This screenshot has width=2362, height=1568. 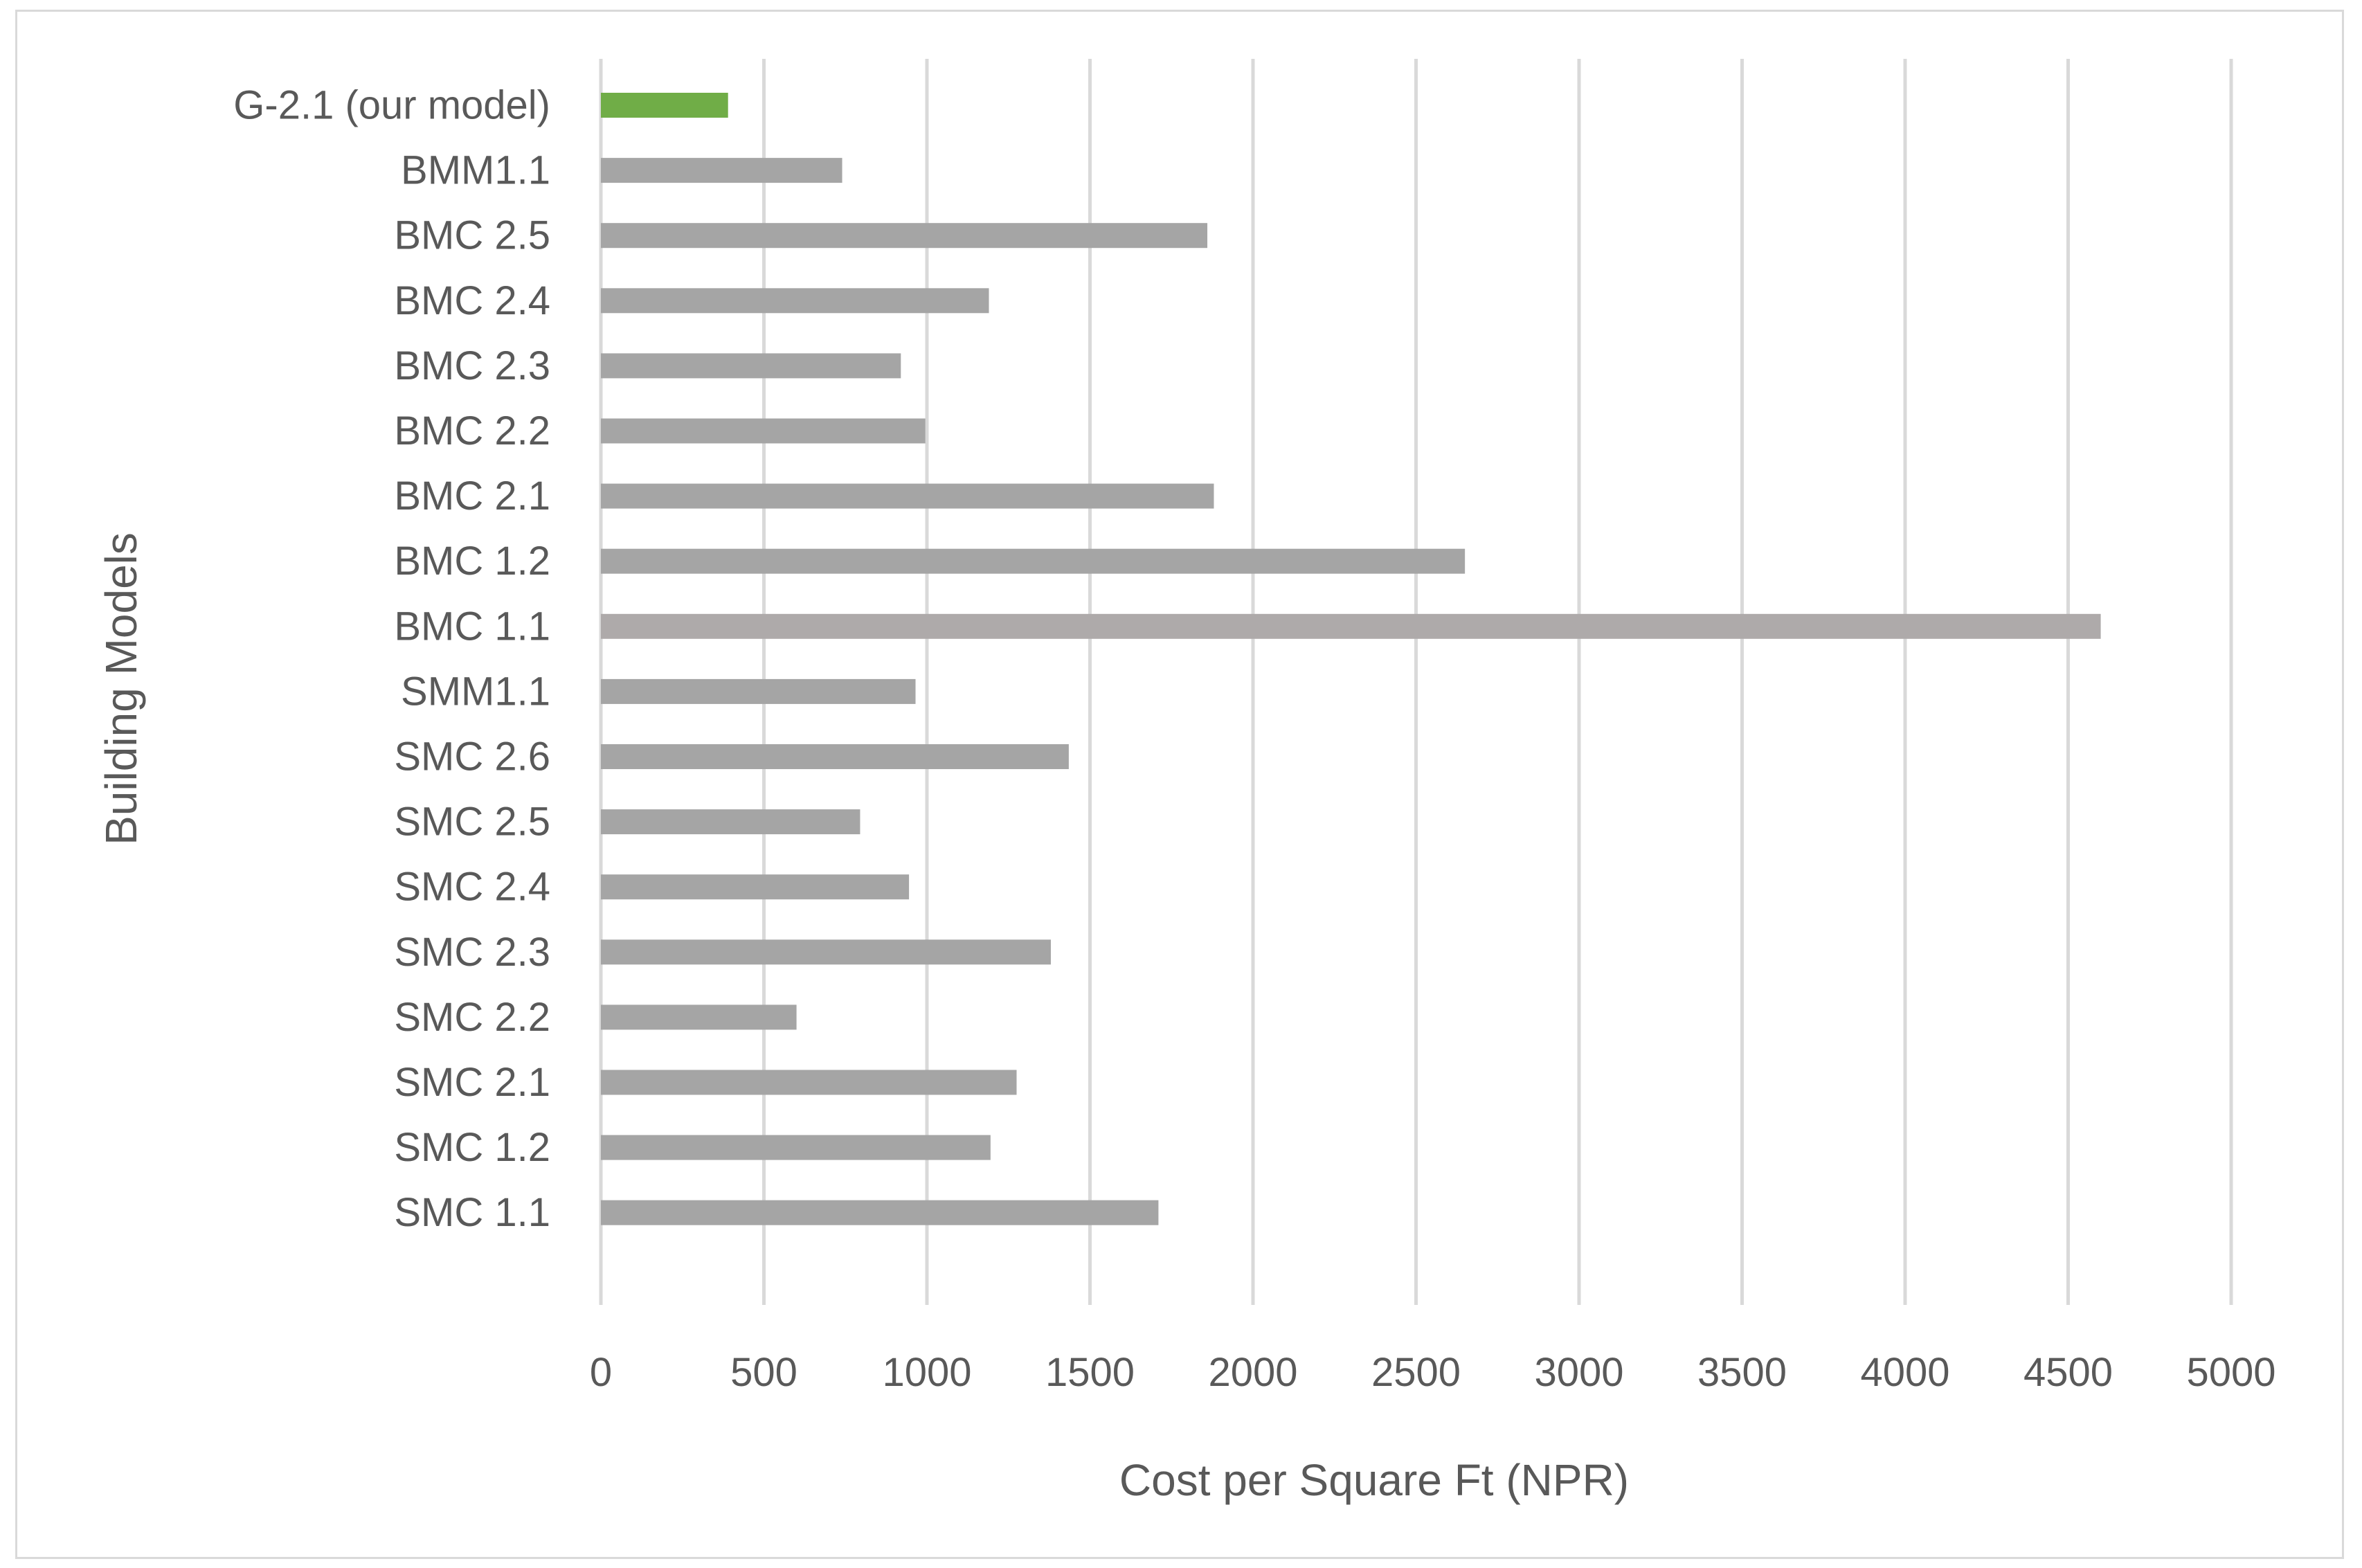 What do you see at coordinates (472, 365) in the screenshot?
I see `category-label: BMC 2.3` at bounding box center [472, 365].